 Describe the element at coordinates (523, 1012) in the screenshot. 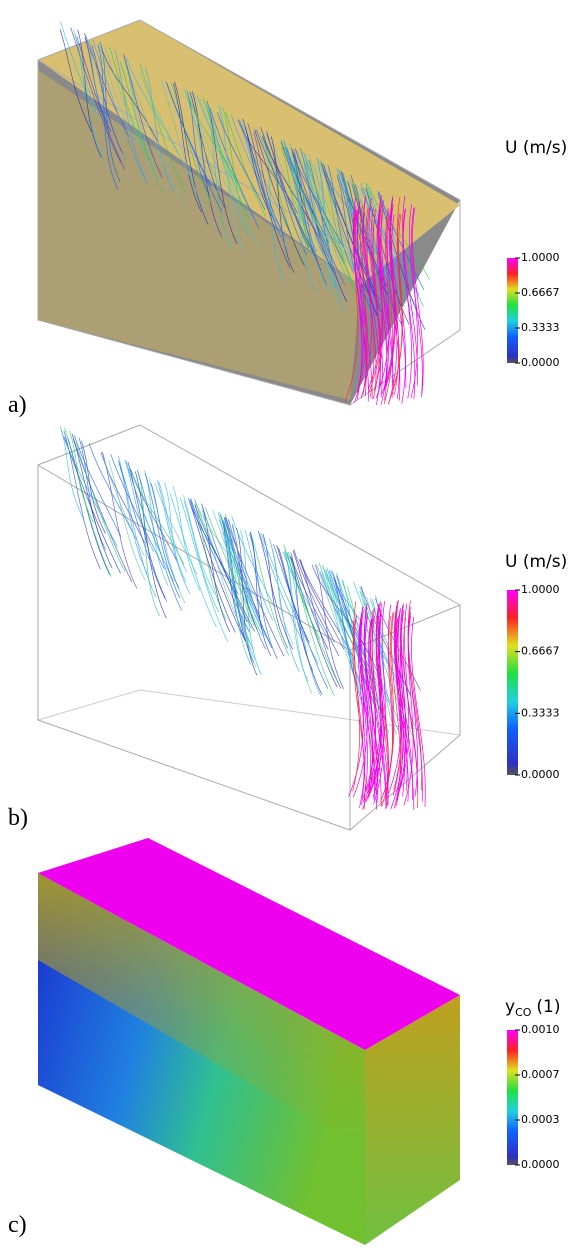

I see `title-sub: CO` at that location.